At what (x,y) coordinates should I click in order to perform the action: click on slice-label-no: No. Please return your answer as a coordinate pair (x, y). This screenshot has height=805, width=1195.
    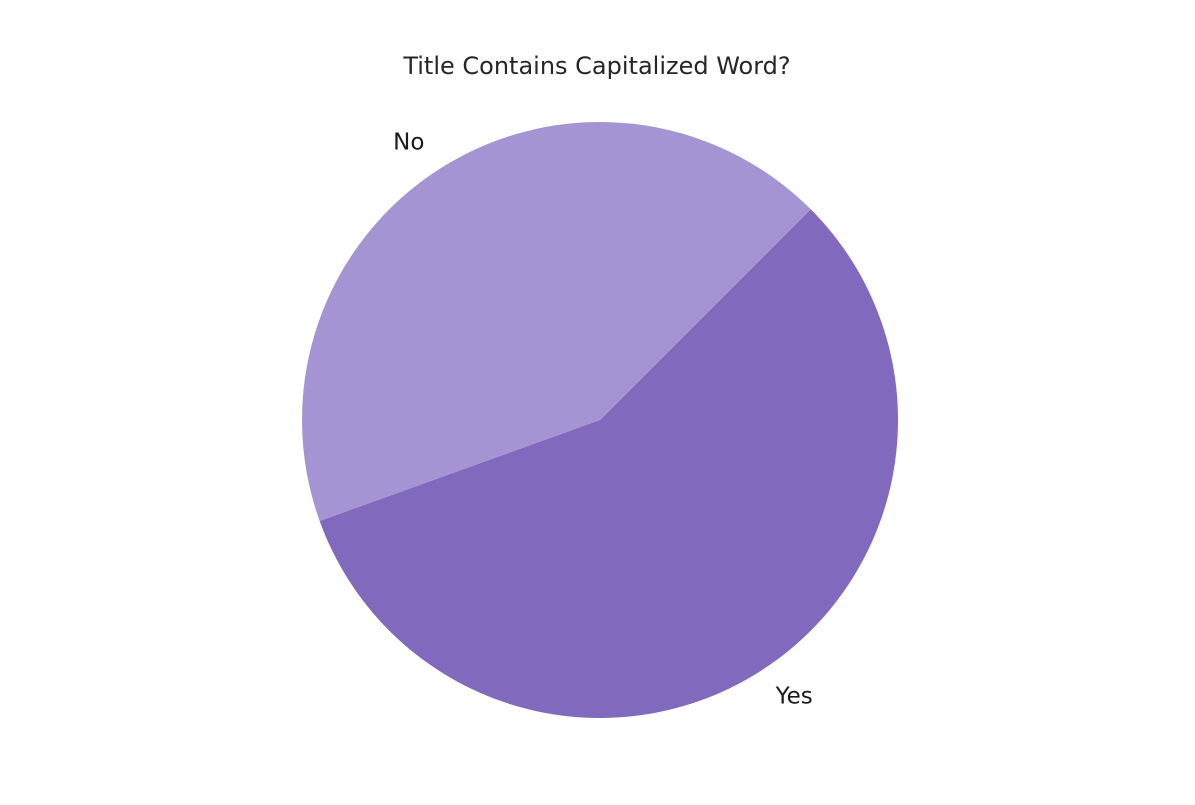
    Looking at the image, I should click on (408, 143).